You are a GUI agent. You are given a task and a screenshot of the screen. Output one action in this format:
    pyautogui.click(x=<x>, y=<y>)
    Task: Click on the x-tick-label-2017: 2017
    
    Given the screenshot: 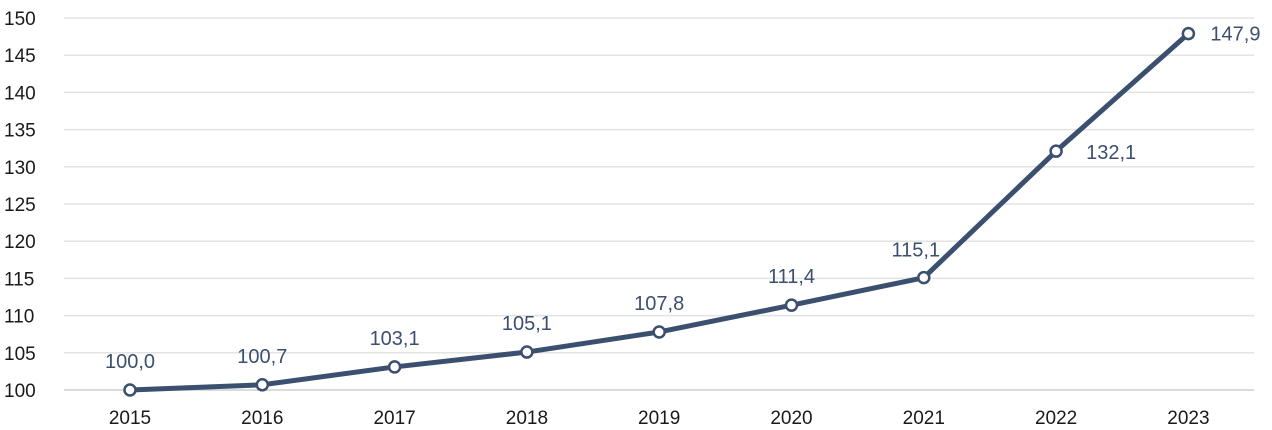 What is the action you would take?
    pyautogui.click(x=394, y=418)
    